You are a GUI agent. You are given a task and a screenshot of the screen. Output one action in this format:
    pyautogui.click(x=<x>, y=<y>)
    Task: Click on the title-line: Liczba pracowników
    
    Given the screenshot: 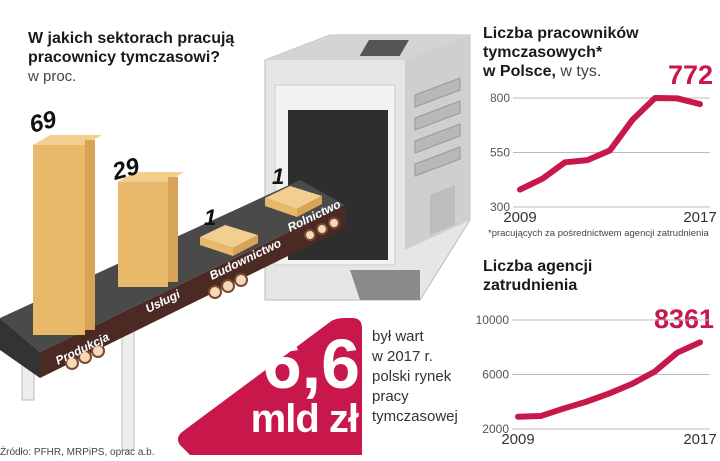 What is the action you would take?
    pyautogui.click(x=561, y=33)
    